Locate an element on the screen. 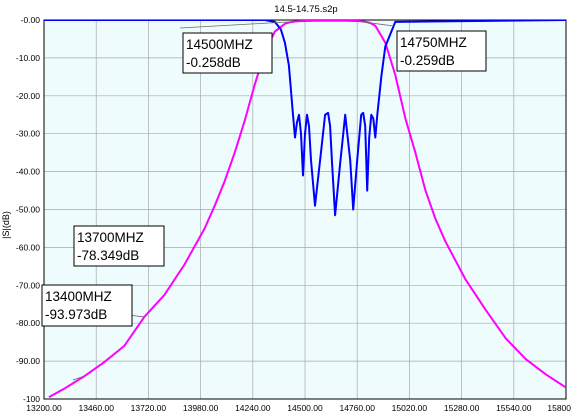  x-tick-label: 14760.00 is located at coordinates (357, 408).